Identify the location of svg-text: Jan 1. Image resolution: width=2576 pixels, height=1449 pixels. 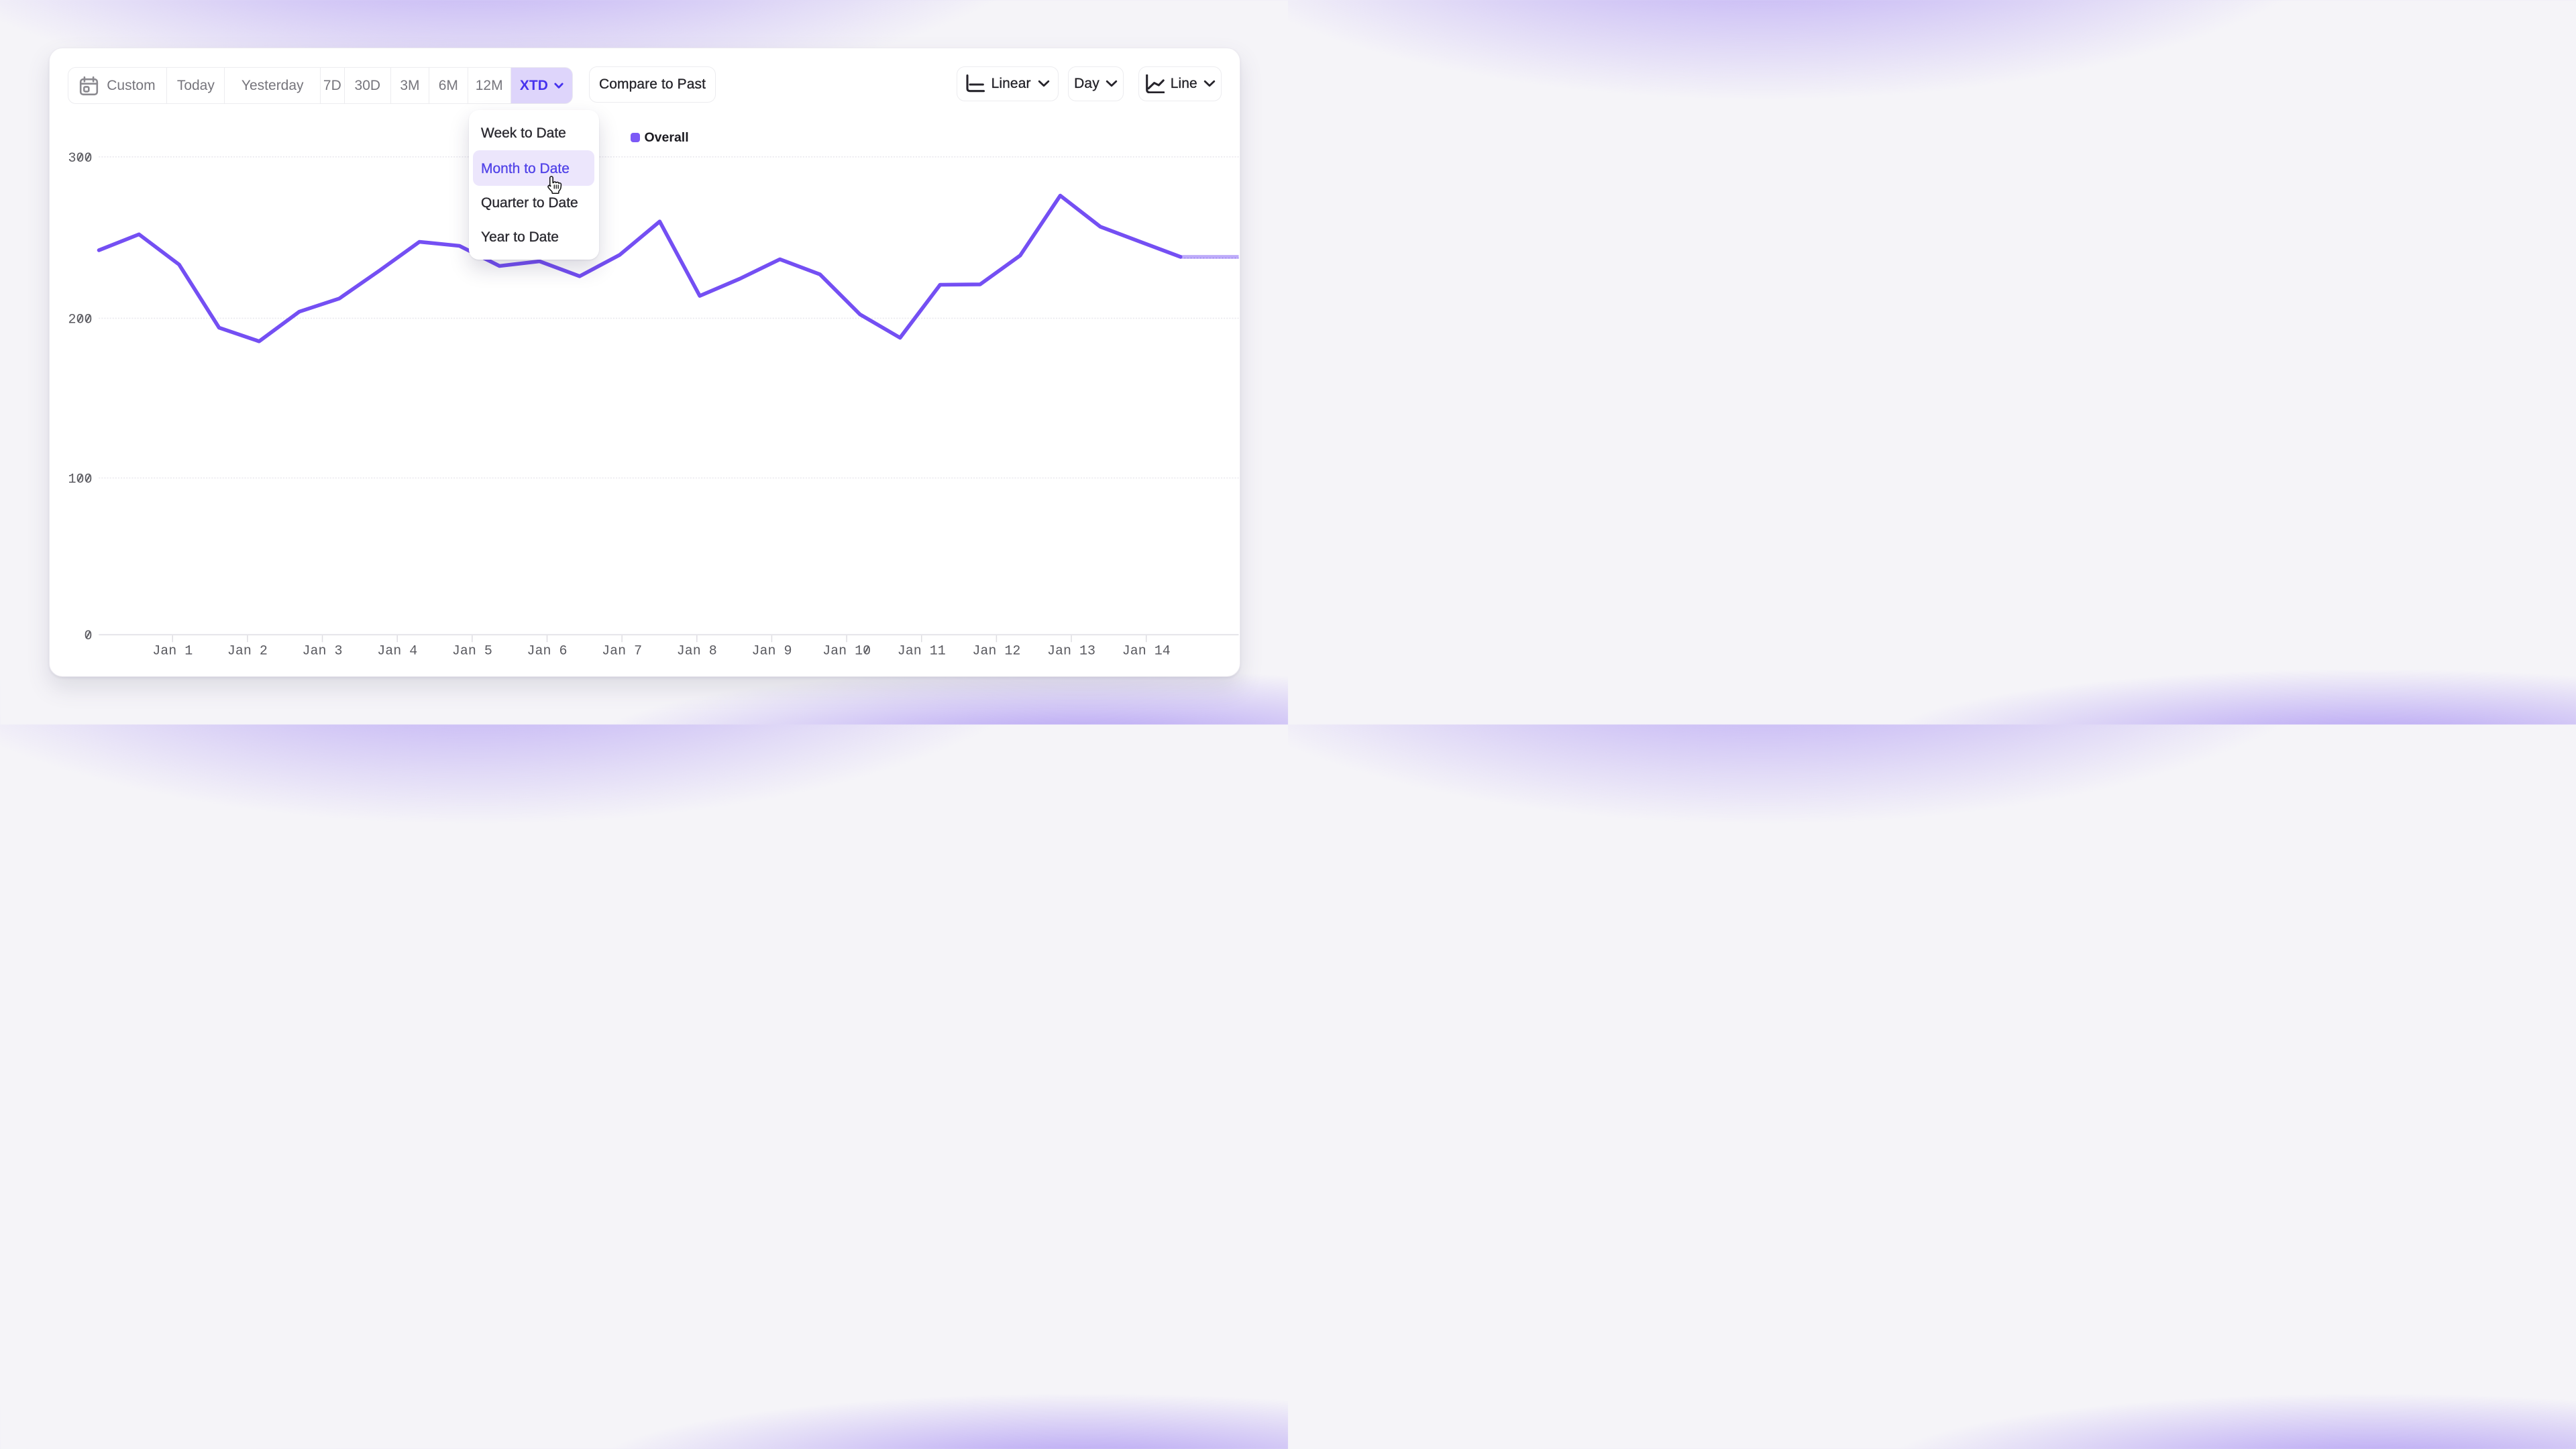
(172, 651).